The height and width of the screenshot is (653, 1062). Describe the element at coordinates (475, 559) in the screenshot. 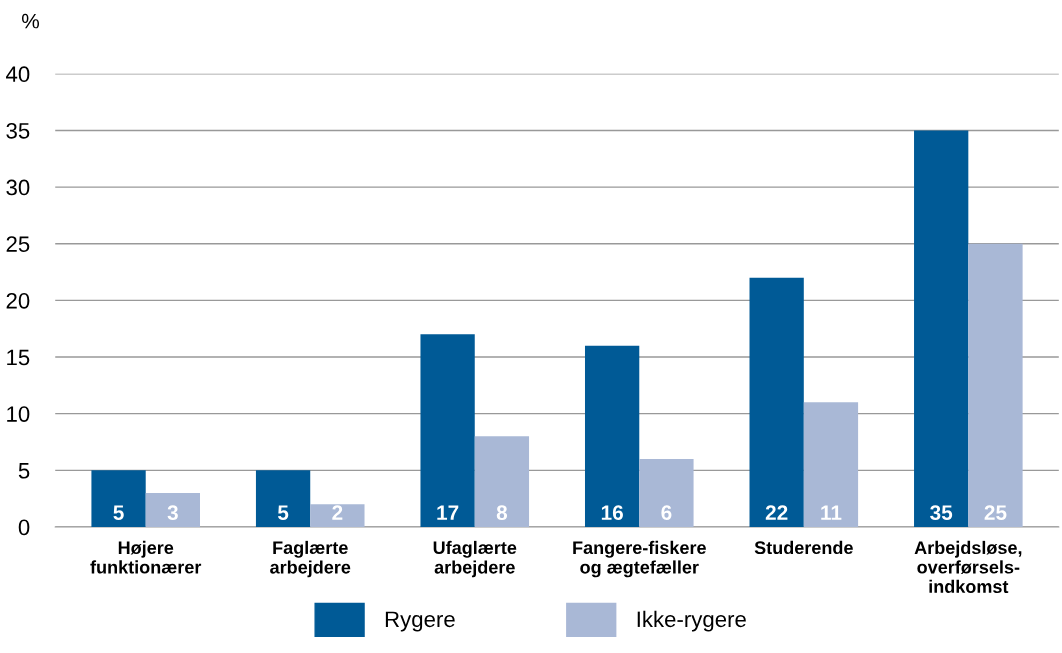

I see `x-tick-label: Ufaglærte arbejdere` at that location.